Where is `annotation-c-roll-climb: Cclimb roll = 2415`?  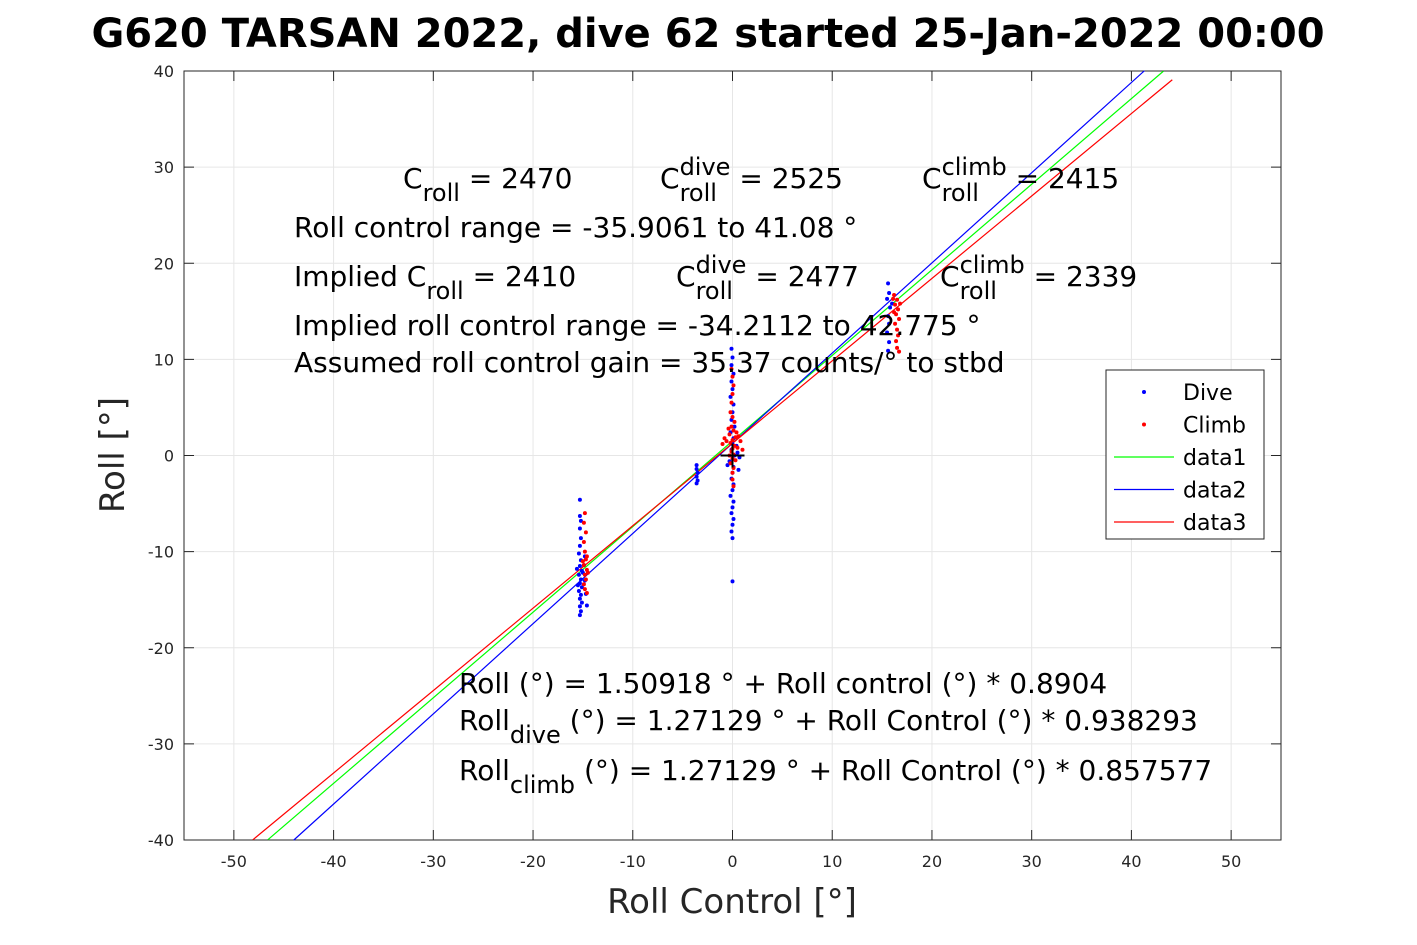 annotation-c-roll-climb: Cclimb roll = 2415 is located at coordinates (1020, 180).